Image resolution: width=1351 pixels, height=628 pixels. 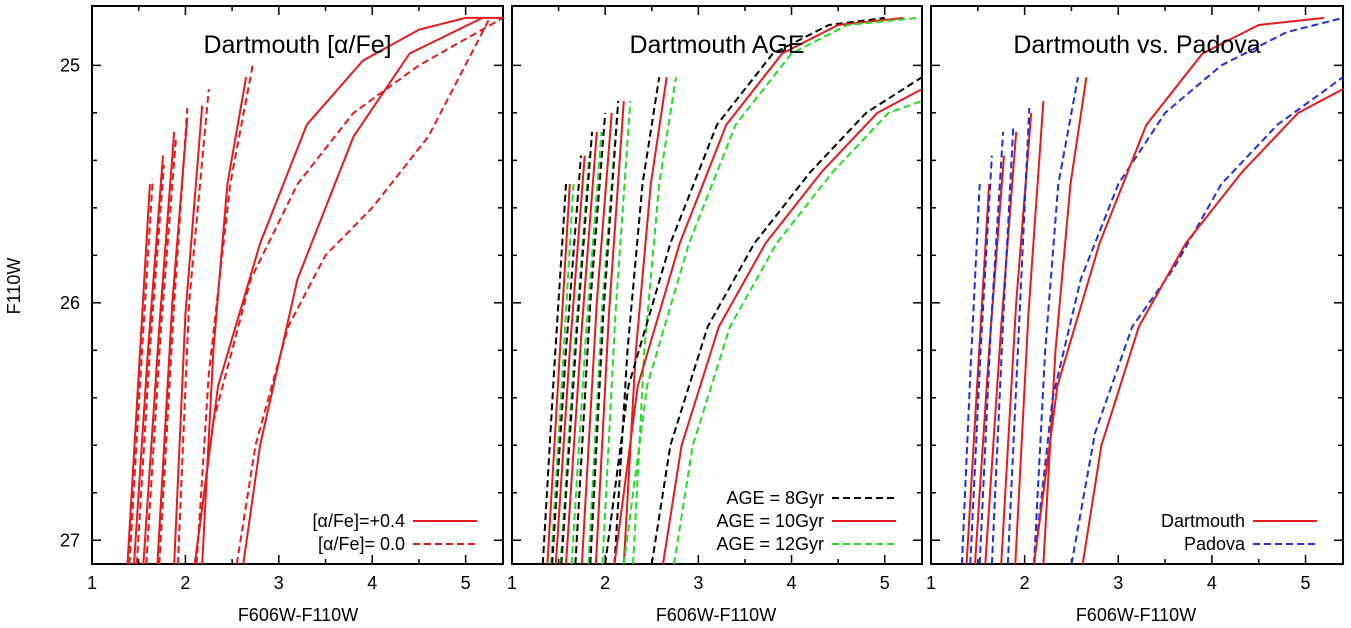 I want to click on y-tick-label: 25, so click(x=70, y=65).